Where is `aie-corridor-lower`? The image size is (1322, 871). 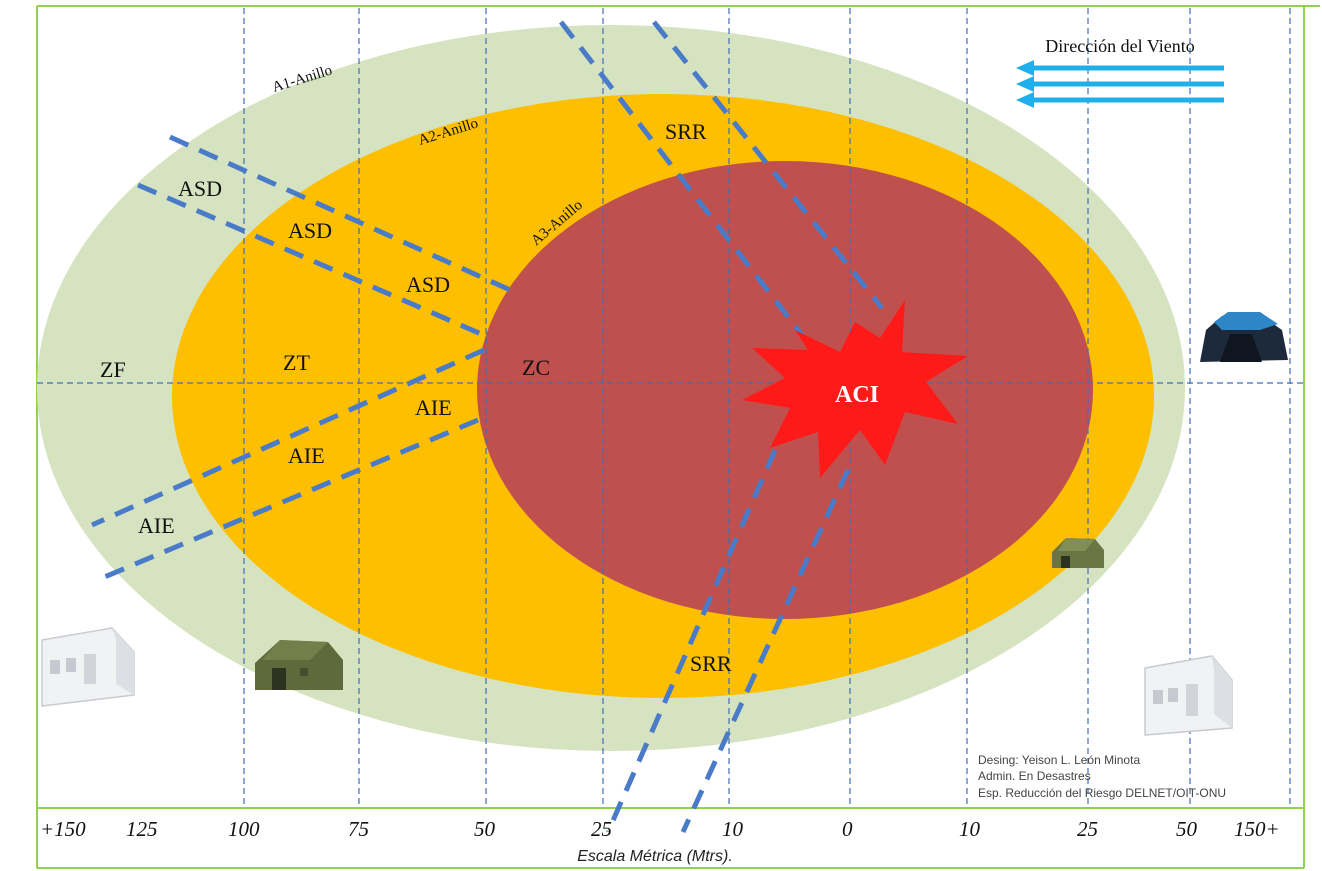 aie-corridor-lower is located at coordinates (290, 499).